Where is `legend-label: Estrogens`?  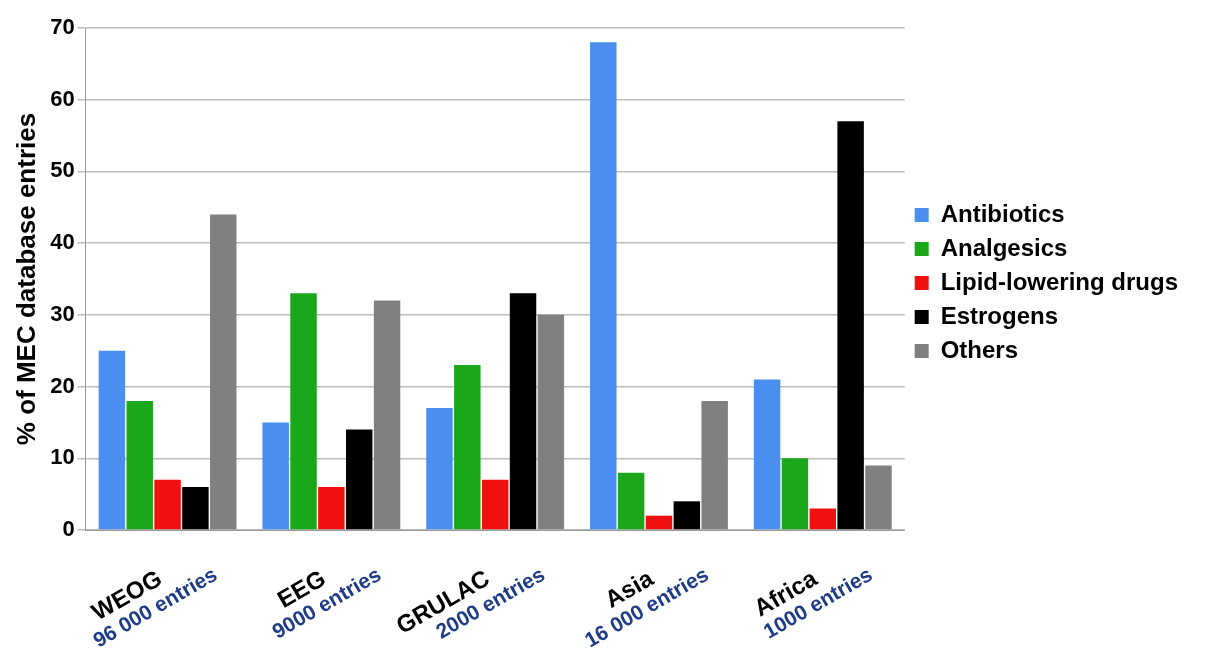 legend-label: Estrogens is located at coordinates (999, 315).